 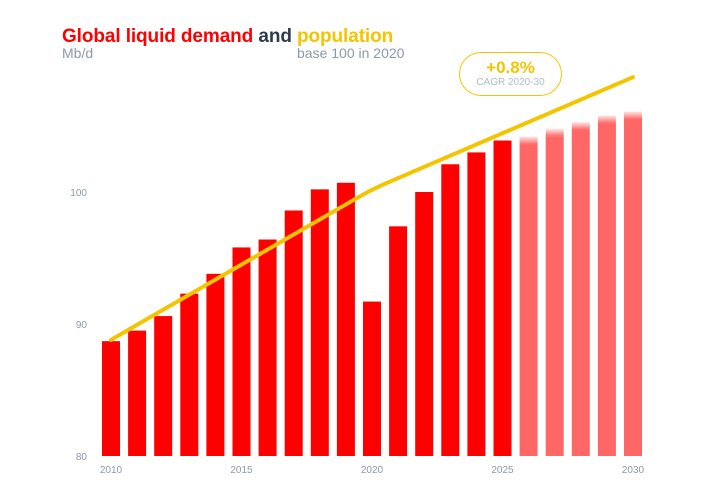 I want to click on y-tick-label: 80, so click(x=82, y=457).